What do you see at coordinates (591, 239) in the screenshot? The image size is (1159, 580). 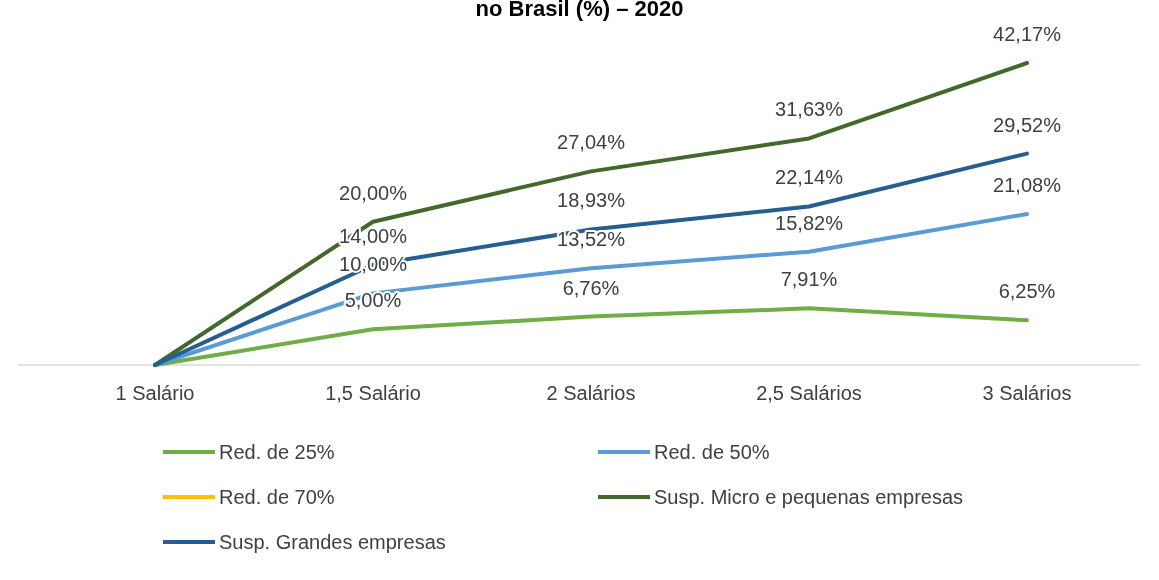 I see `data-label: 13,52%` at bounding box center [591, 239].